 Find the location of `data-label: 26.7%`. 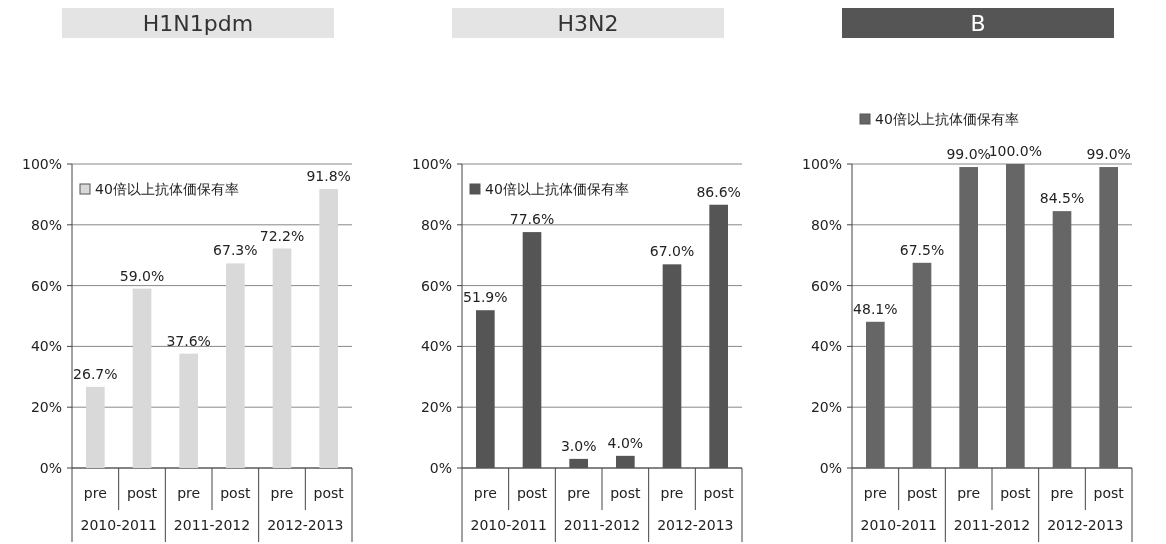

data-label: 26.7% is located at coordinates (95, 373).